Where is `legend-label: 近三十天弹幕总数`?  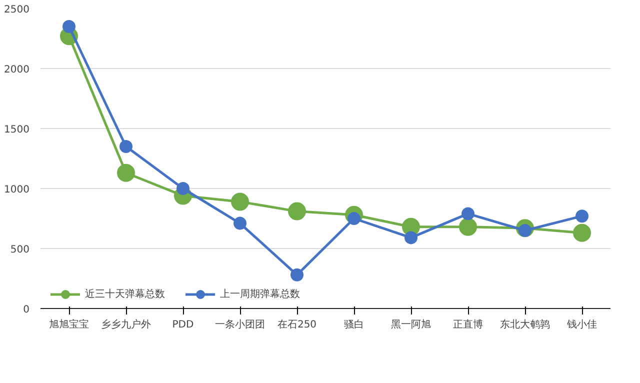
legend-label: 近三十天弹幕总数 is located at coordinates (125, 294).